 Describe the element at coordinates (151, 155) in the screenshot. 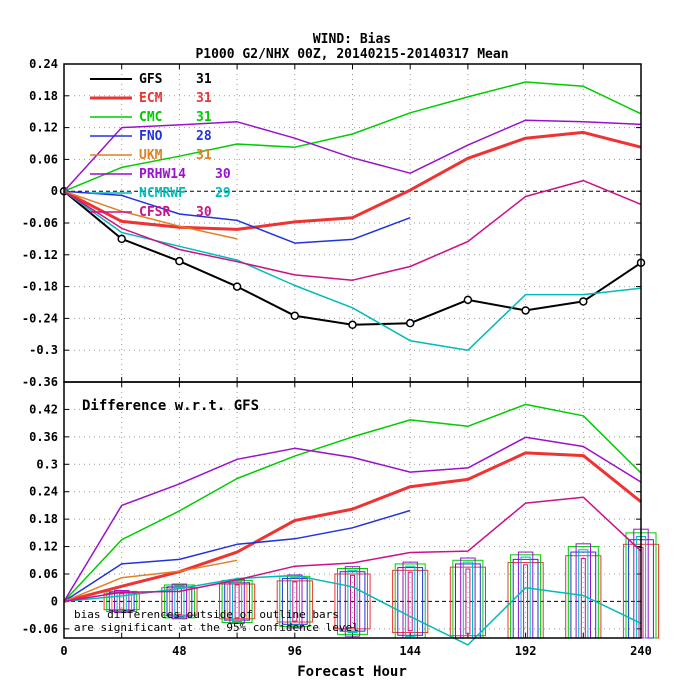

I see `legend-label-ukm: UKM` at that location.